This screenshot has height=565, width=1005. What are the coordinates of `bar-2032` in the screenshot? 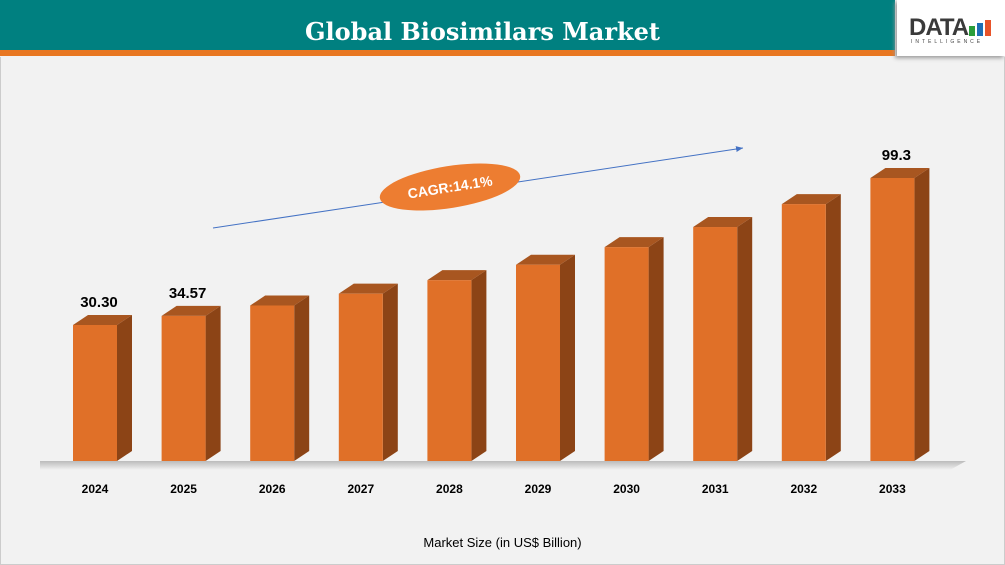 It's located at (803, 332).